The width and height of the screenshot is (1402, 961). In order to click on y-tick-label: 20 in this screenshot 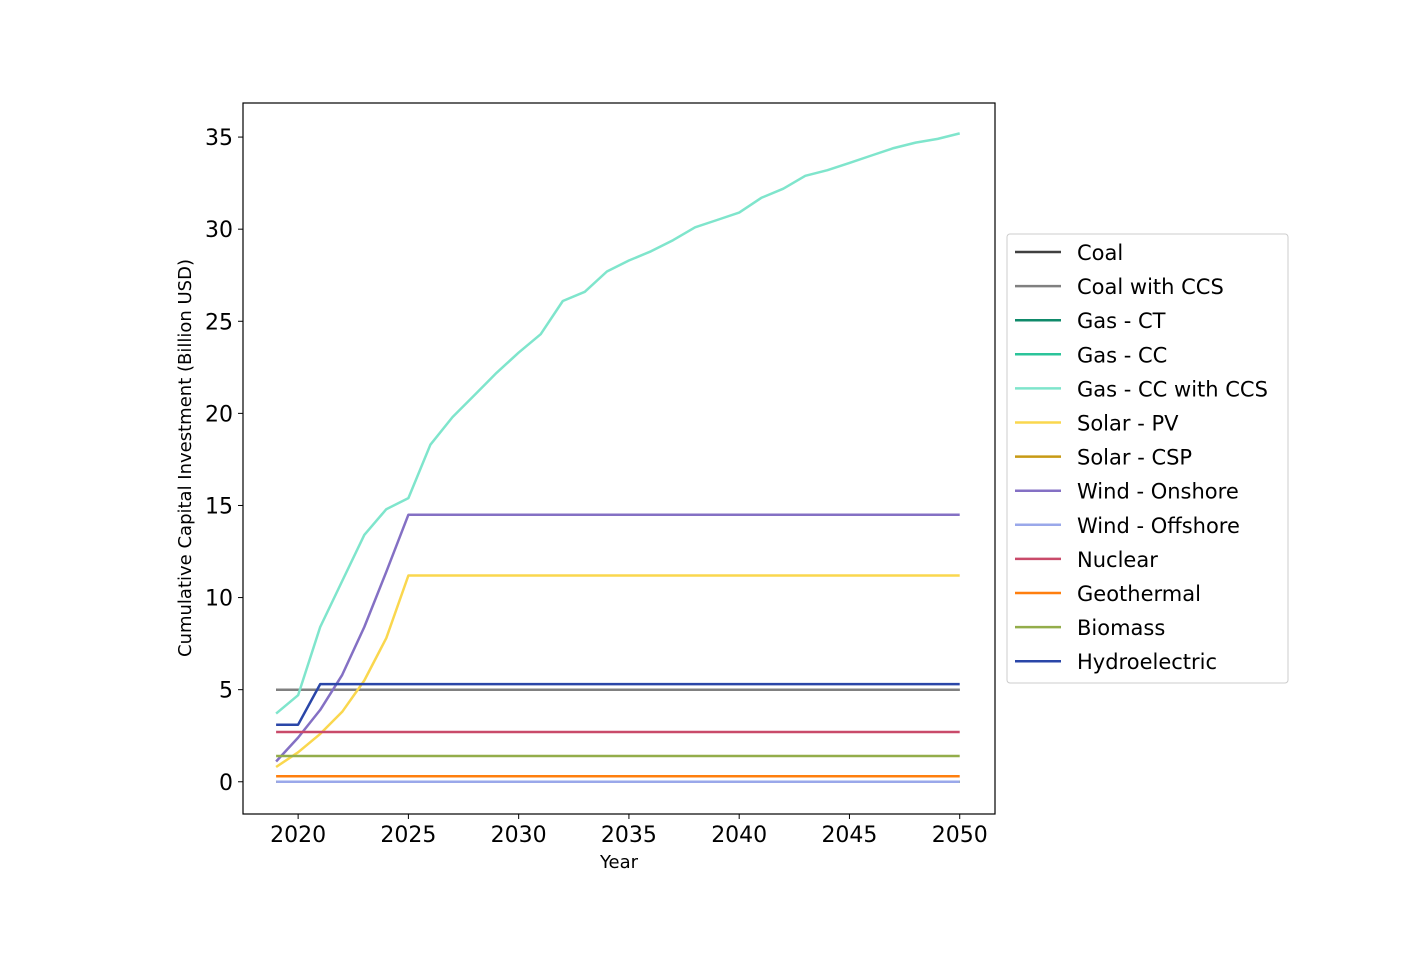, I will do `click(219, 414)`.